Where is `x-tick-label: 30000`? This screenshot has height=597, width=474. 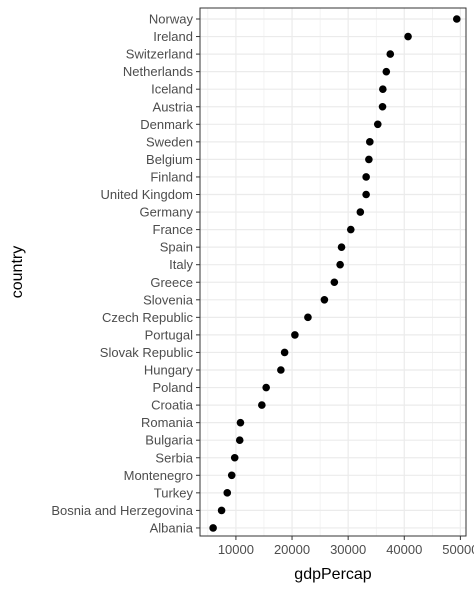
x-tick-label: 30000 is located at coordinates (348, 549).